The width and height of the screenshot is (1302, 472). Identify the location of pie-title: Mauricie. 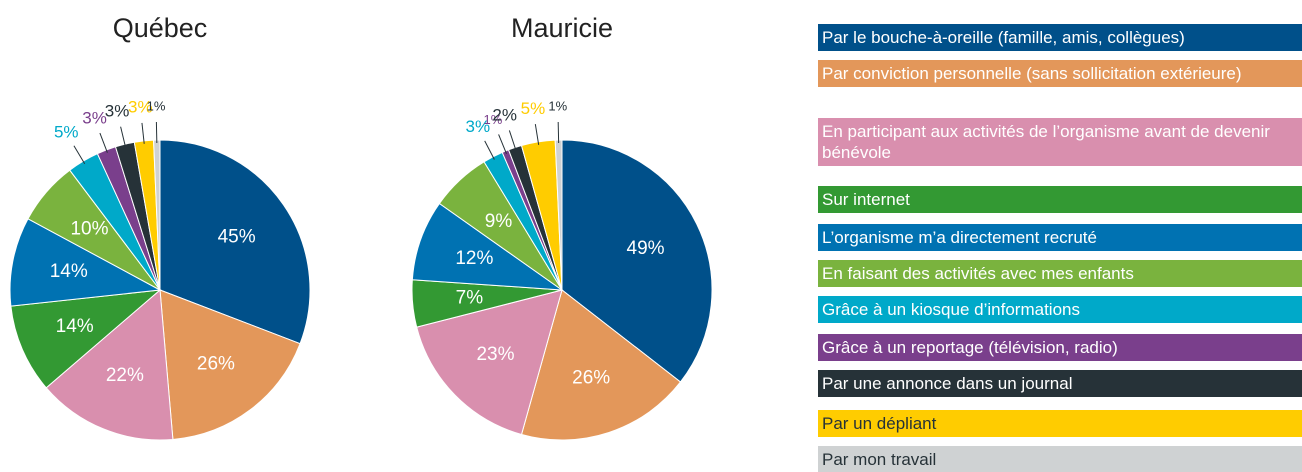
(562, 28).